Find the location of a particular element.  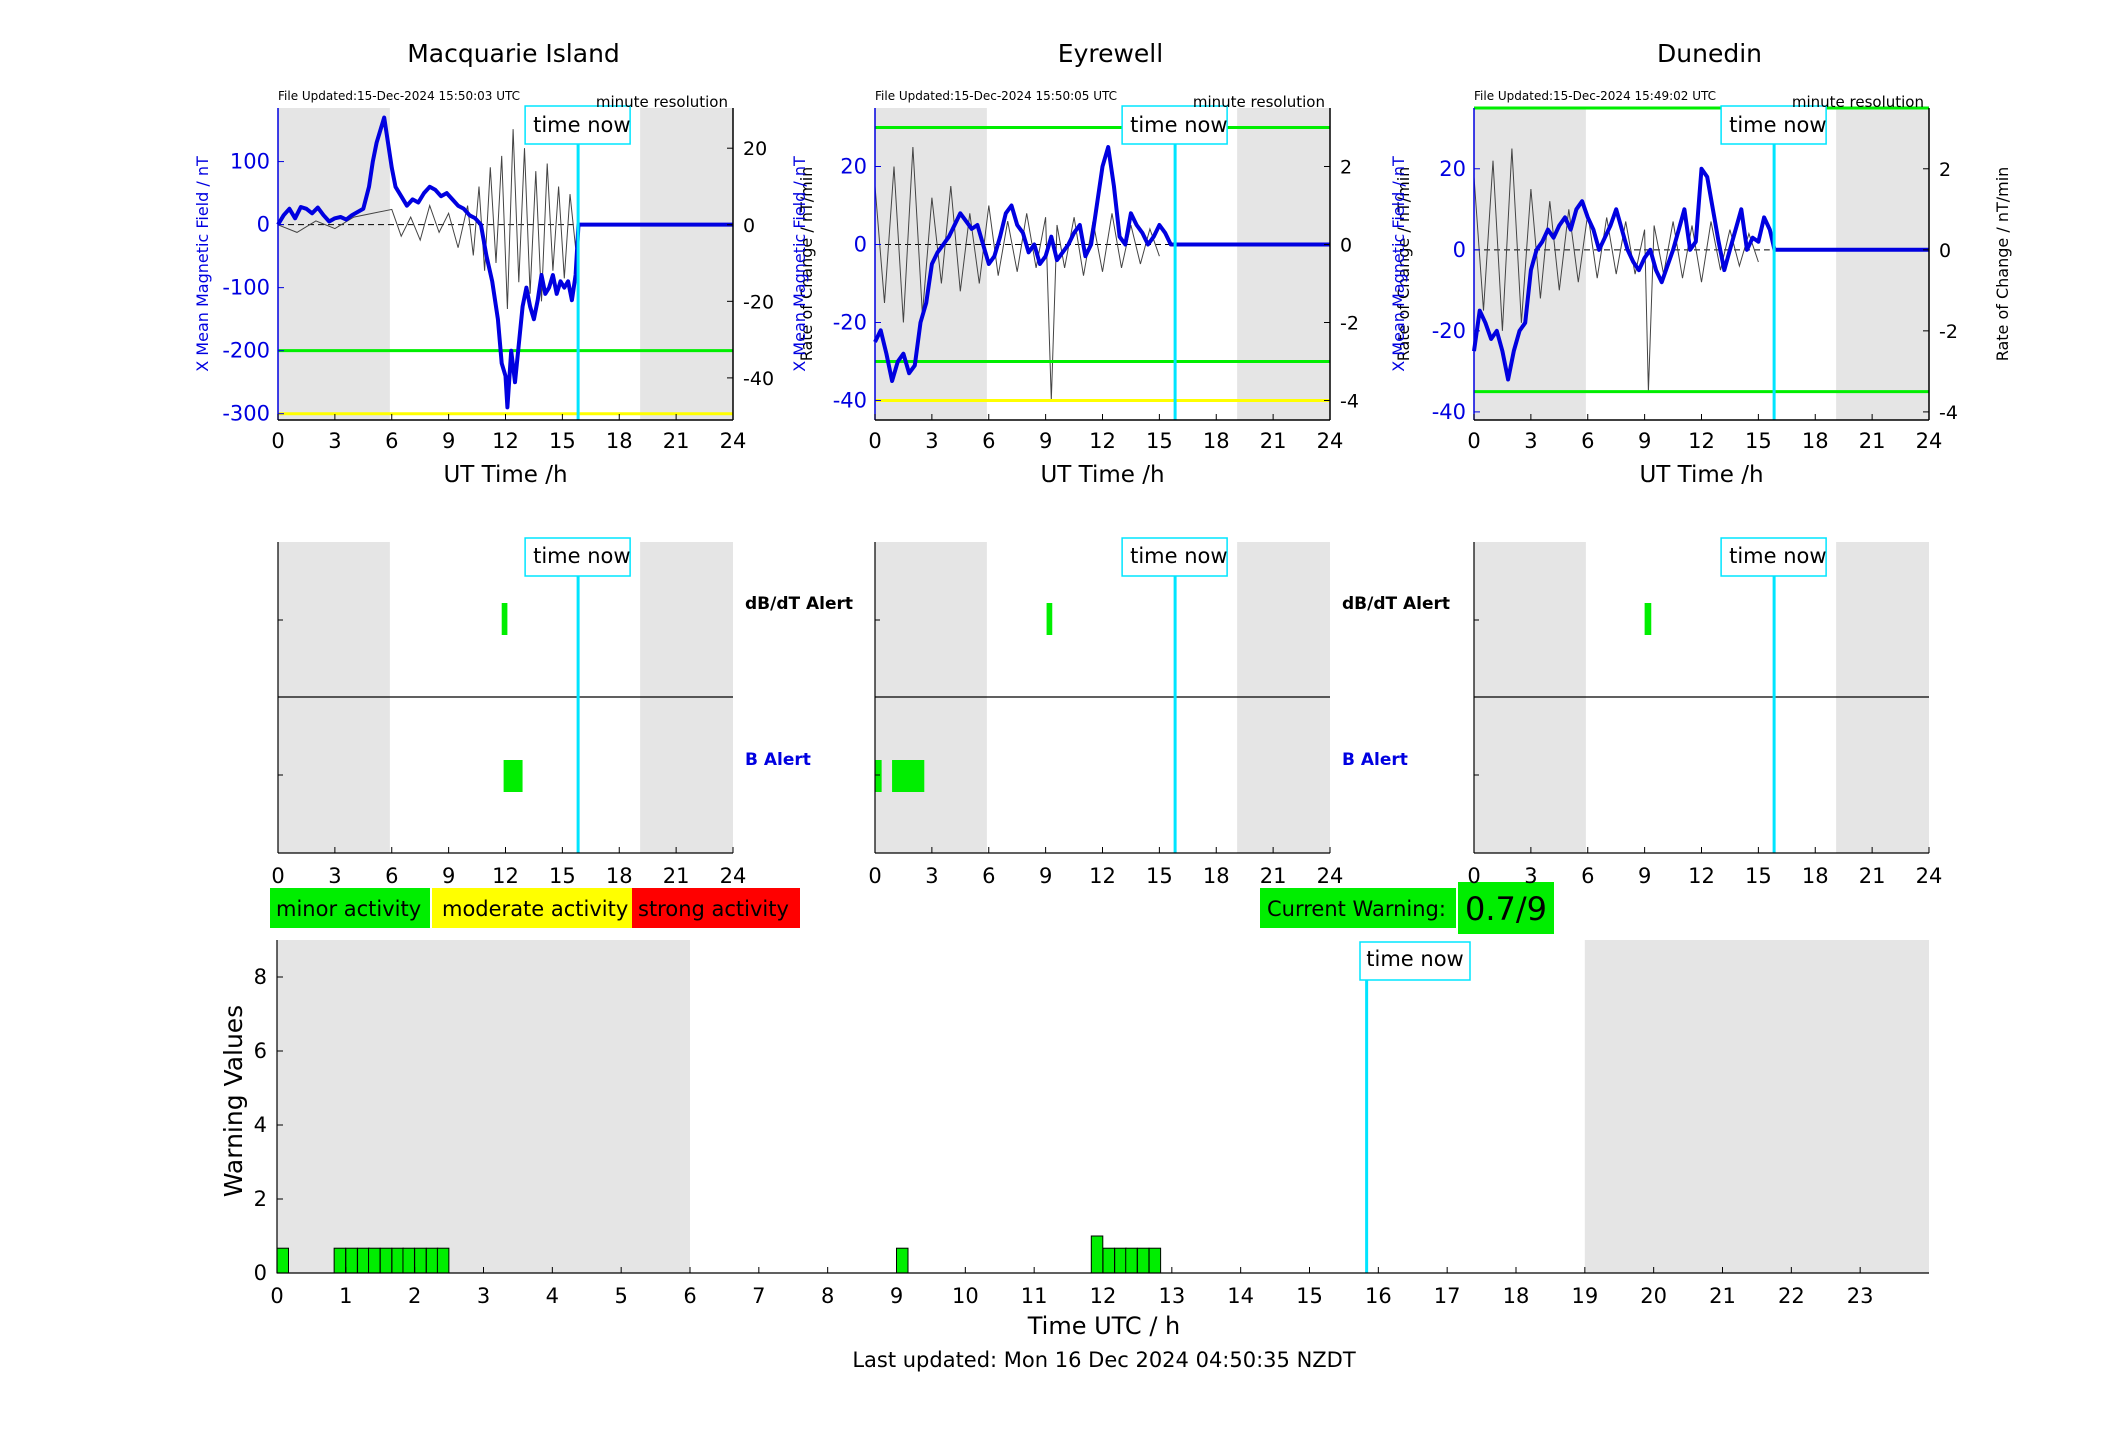

warning-x-tick-label: 14 is located at coordinates (1240, 1296).